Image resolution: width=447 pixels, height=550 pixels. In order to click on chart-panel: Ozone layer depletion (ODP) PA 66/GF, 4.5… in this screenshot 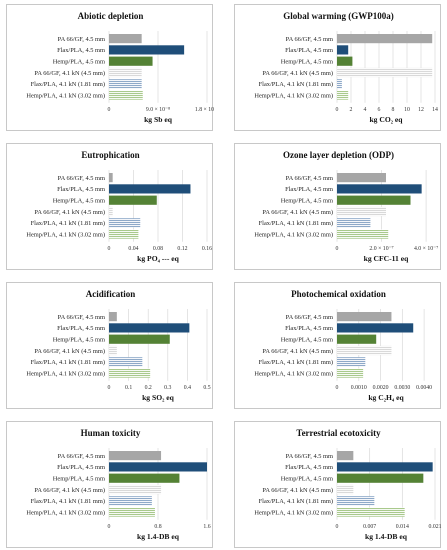, I will do `click(337, 206)`.